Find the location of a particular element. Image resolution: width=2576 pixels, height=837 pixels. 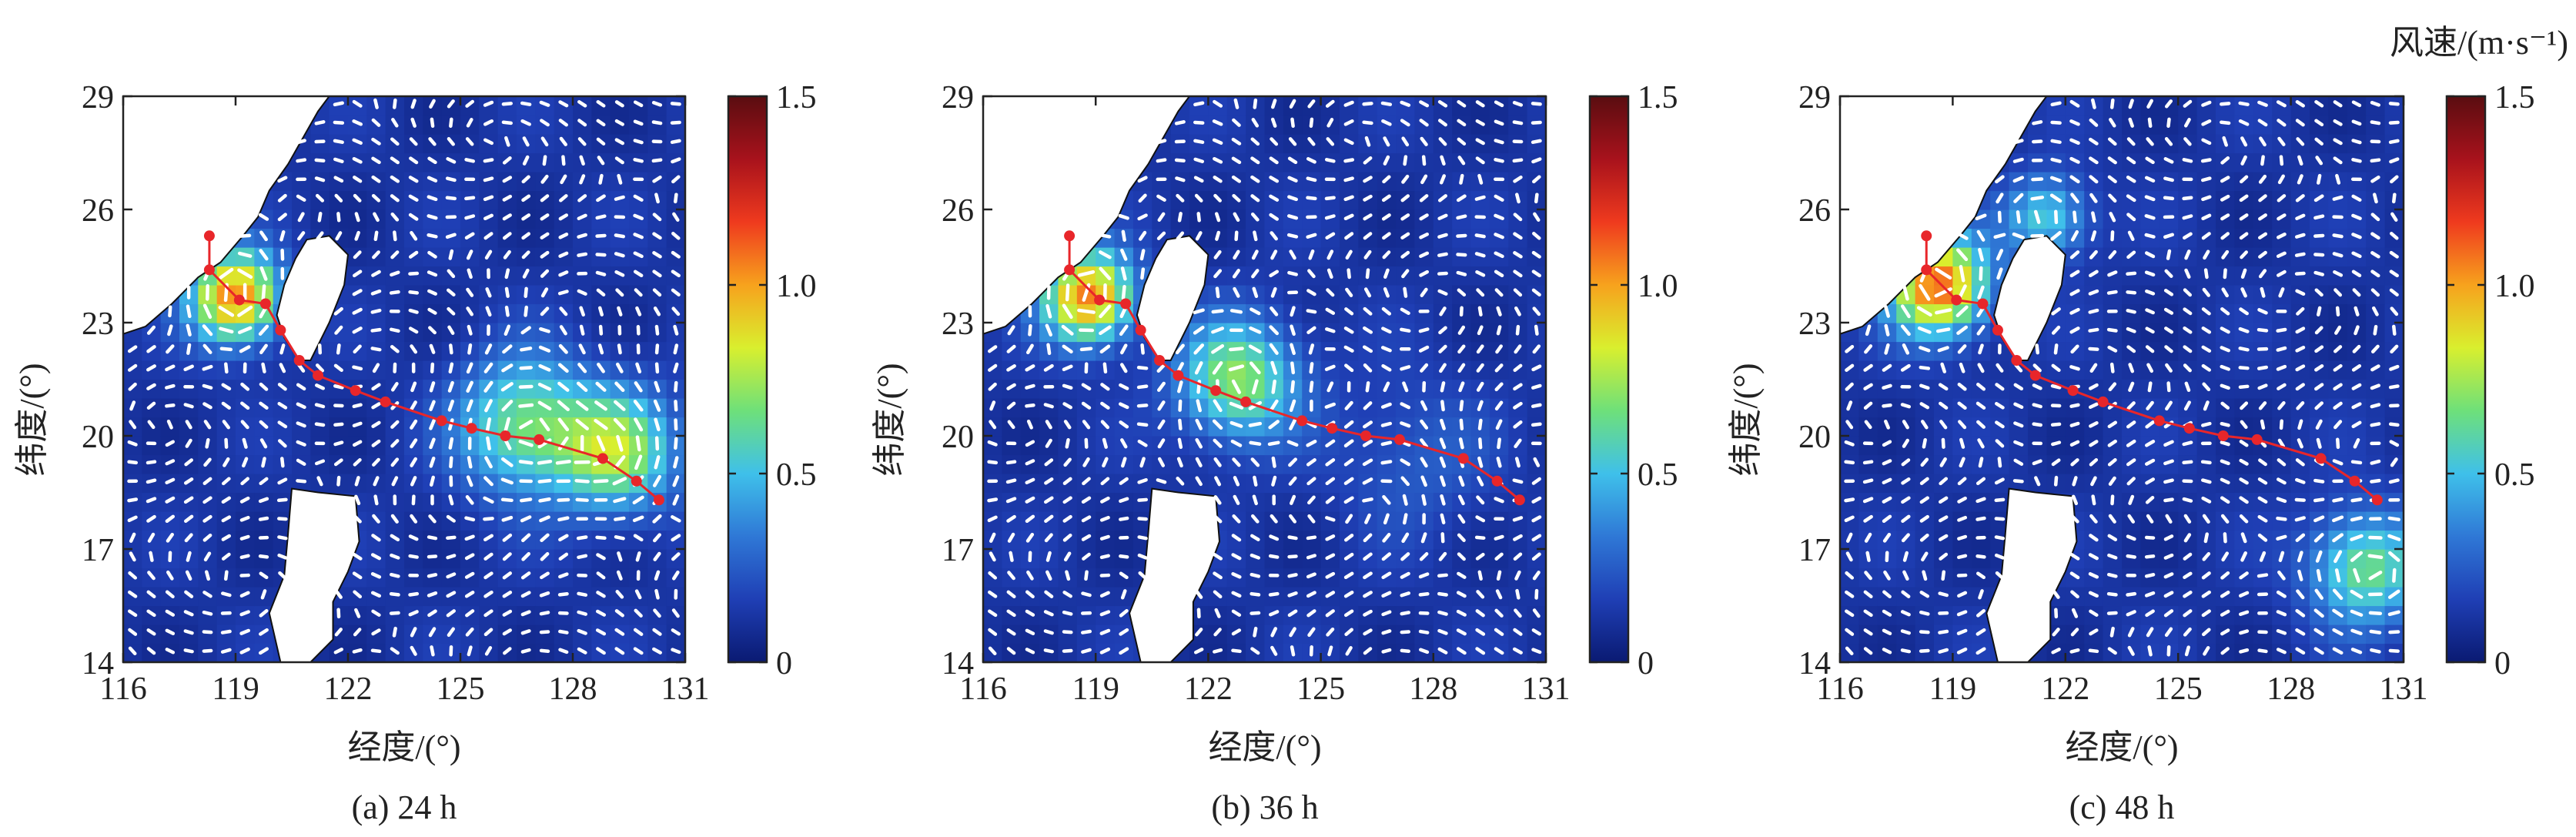

colorbar-tick-label: 0 is located at coordinates (1646, 663).